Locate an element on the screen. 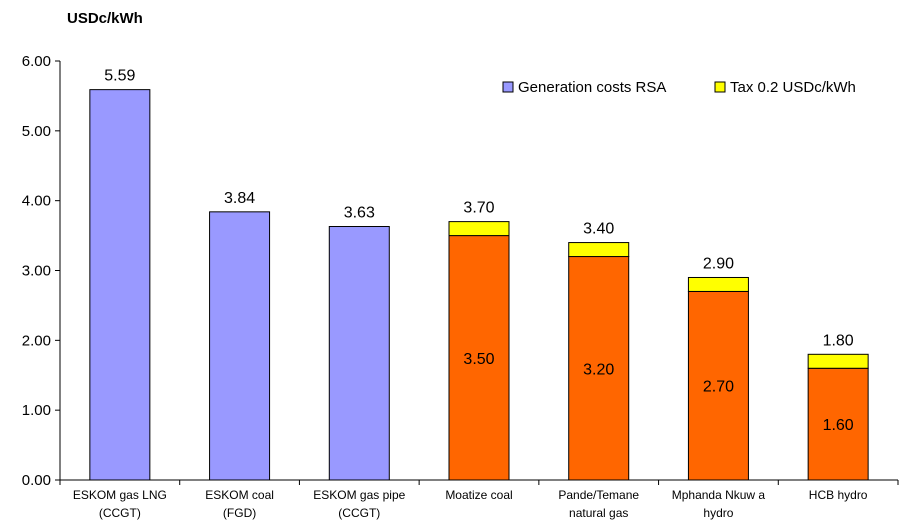 The height and width of the screenshot is (531, 899). y-tick-label: 3.00 is located at coordinates (36, 271).